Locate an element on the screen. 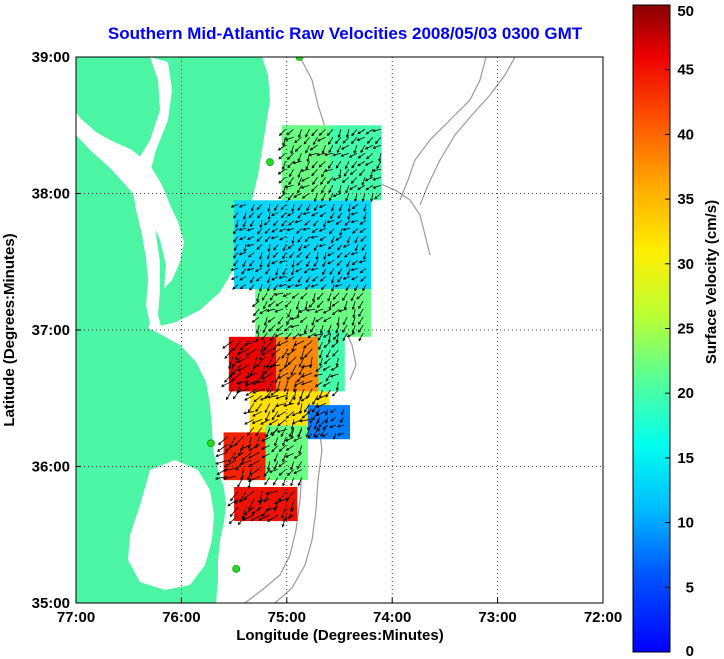  y-tick-label: 39:00 is located at coordinates (51, 57).